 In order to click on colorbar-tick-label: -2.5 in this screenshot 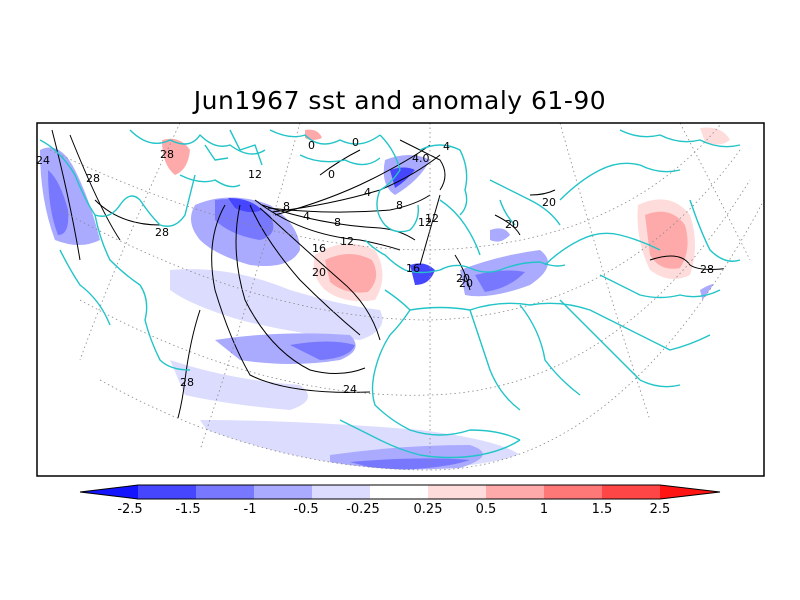, I will do `click(129, 509)`.